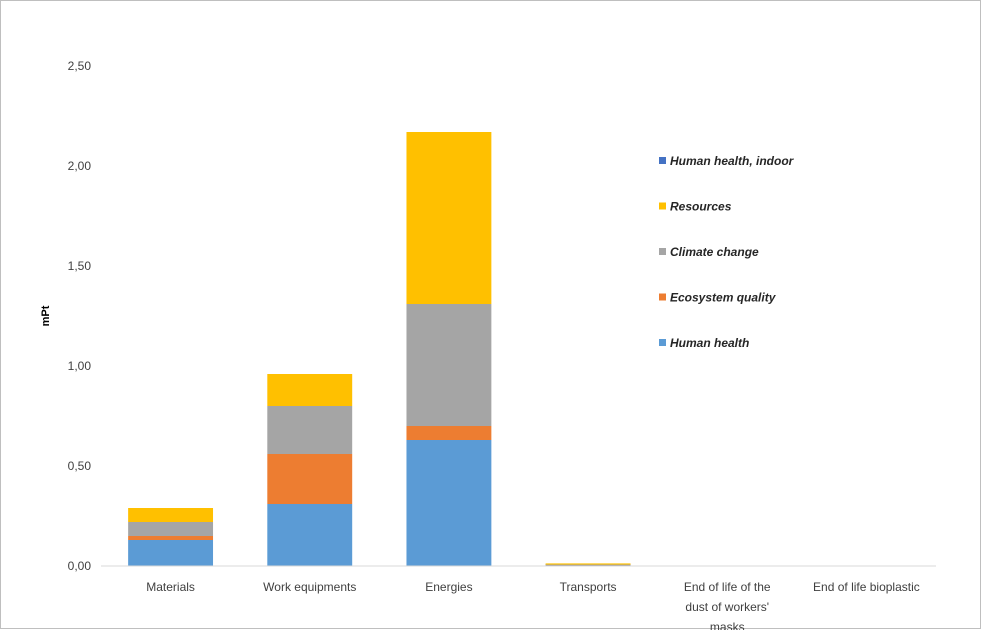 The width and height of the screenshot is (983, 631). I want to click on legend-label: Climate change, so click(714, 252).